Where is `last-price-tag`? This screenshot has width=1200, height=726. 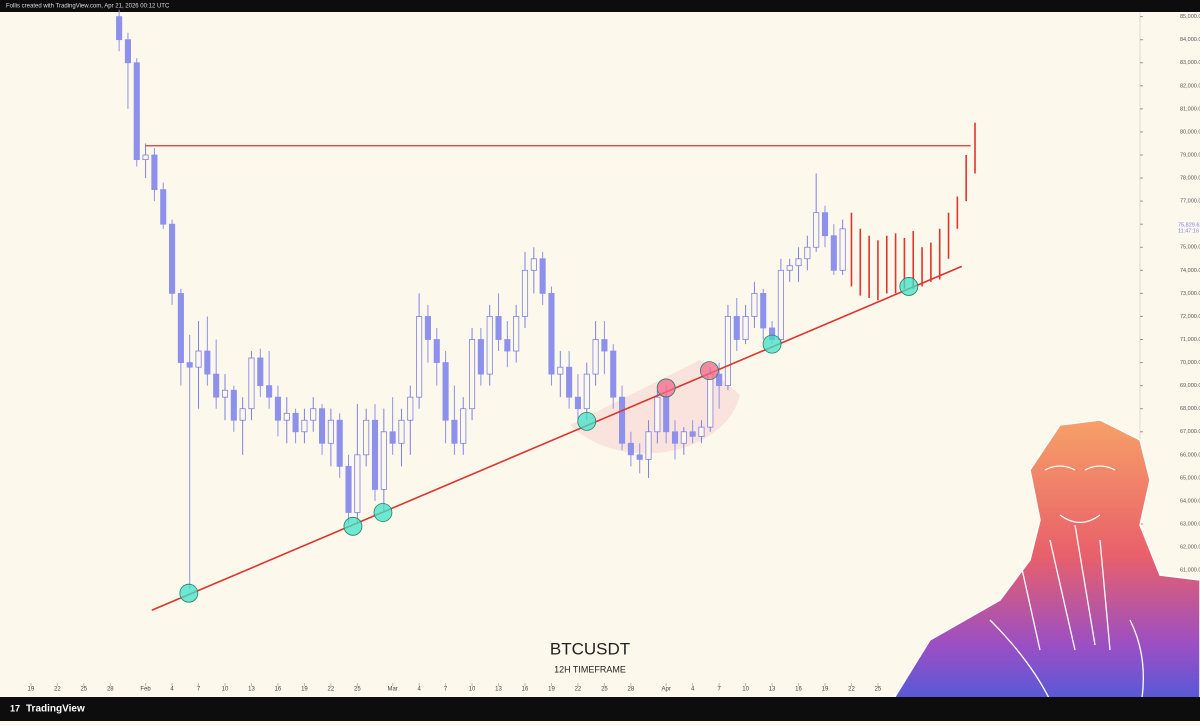 last-price-tag is located at coordinates (1188, 228).